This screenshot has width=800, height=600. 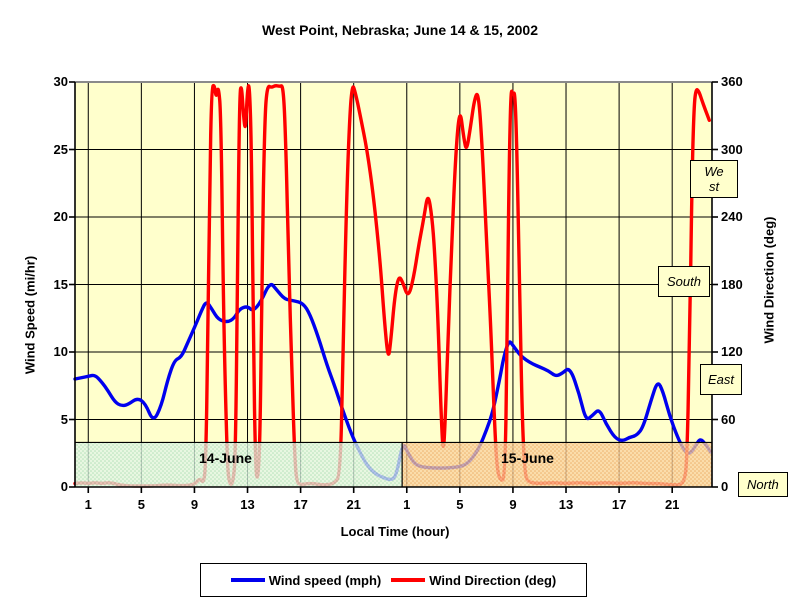 I want to click on y-right-tick-label: 120, so click(x=732, y=351).